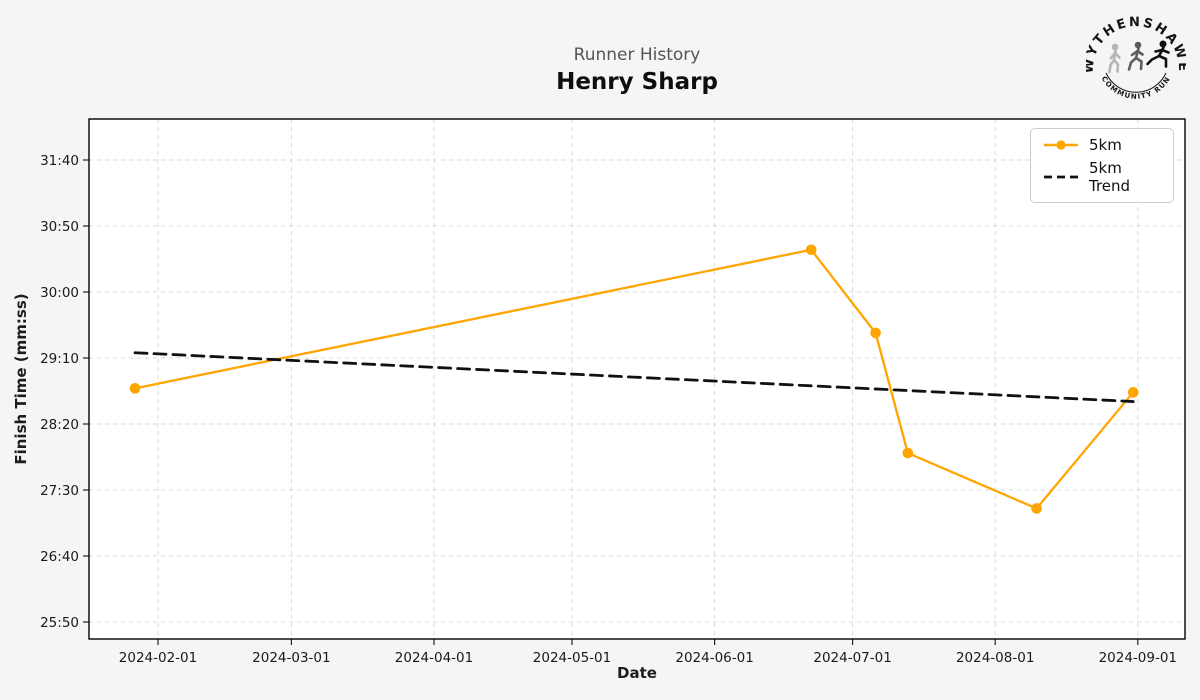 Image resolution: width=1200 pixels, height=700 pixels. What do you see at coordinates (1158, 54) in the screenshot?
I see `runner-silhouette-dark-icon` at bounding box center [1158, 54].